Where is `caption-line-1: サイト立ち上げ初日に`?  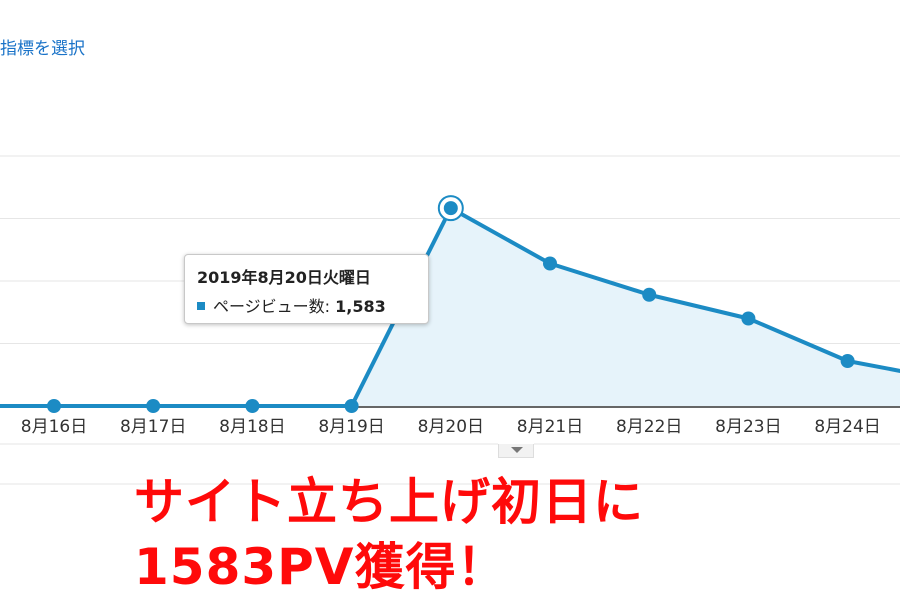
caption-line-1: サイト立ち上げ初日に is located at coordinates (389, 502).